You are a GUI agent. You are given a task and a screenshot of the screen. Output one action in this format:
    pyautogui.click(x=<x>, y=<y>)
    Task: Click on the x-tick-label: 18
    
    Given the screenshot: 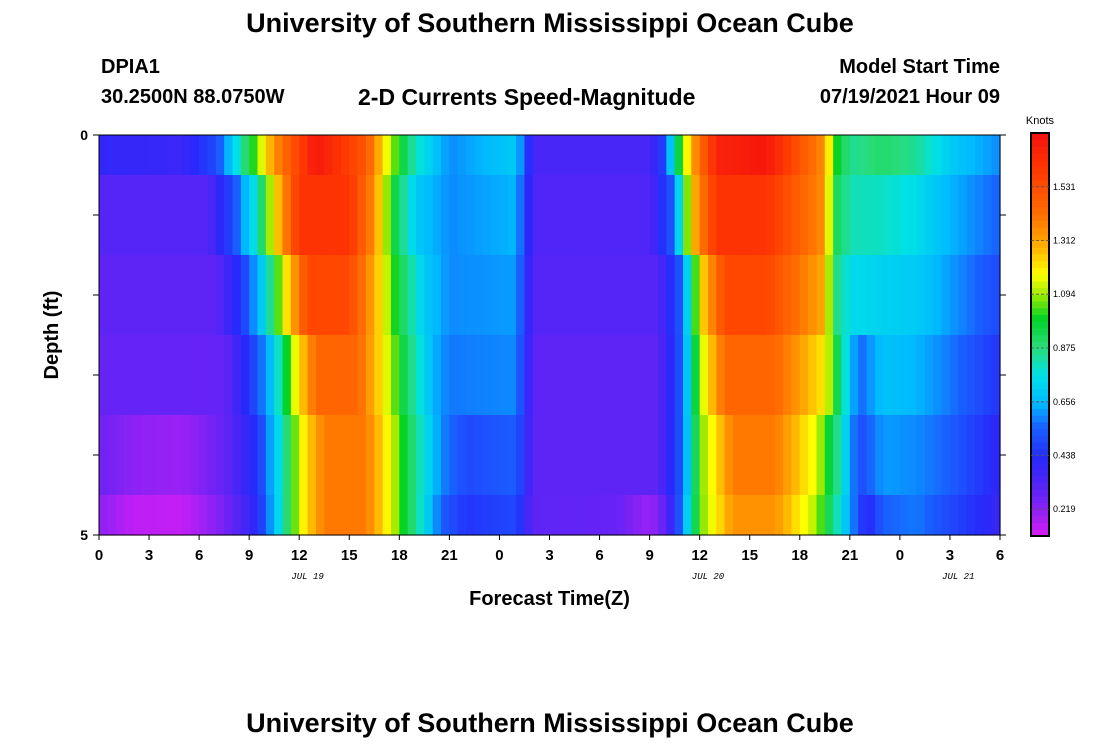 What is the action you would take?
    pyautogui.click(x=799, y=555)
    